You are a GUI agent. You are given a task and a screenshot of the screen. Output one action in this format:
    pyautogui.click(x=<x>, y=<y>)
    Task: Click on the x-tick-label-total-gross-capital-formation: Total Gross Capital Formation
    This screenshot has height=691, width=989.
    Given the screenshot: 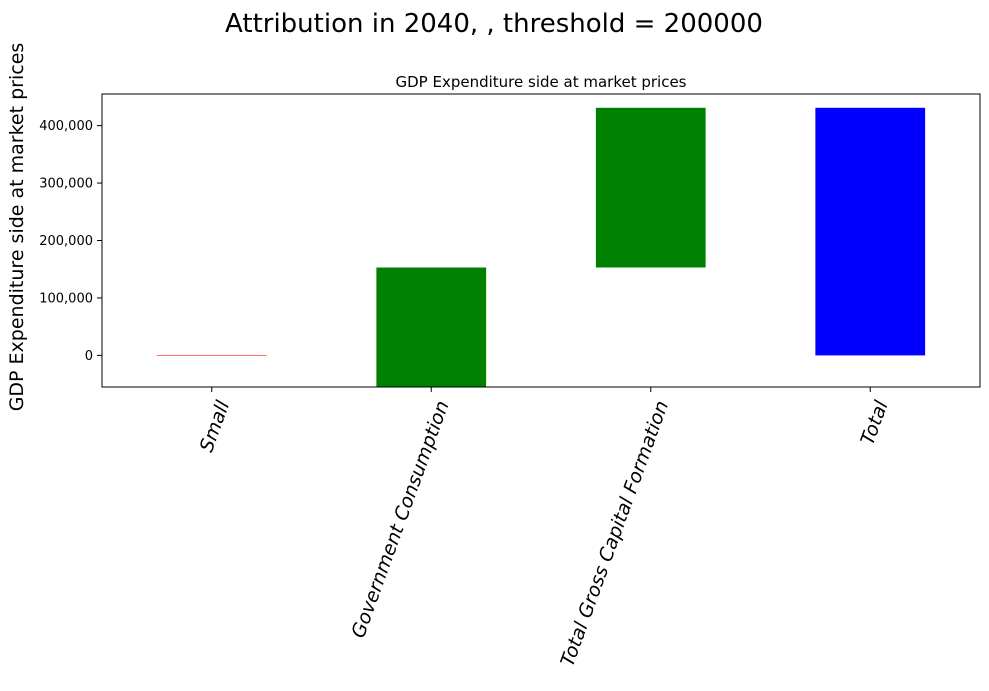 What is the action you would take?
    pyautogui.click(x=614, y=533)
    